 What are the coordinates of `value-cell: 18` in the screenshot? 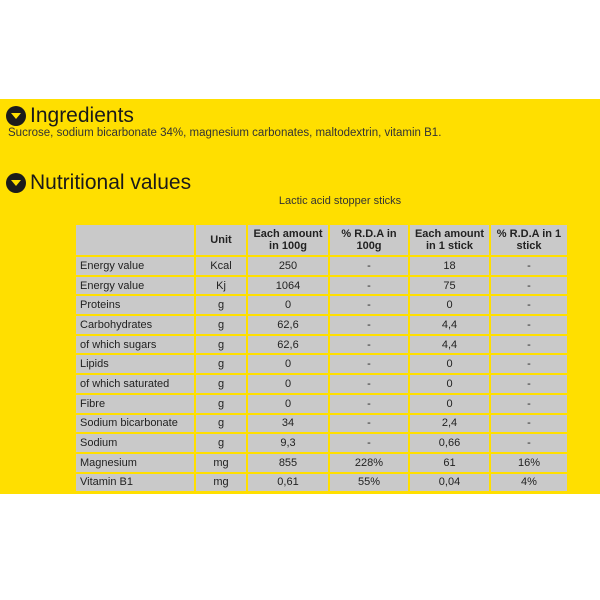 It's located at (449, 266).